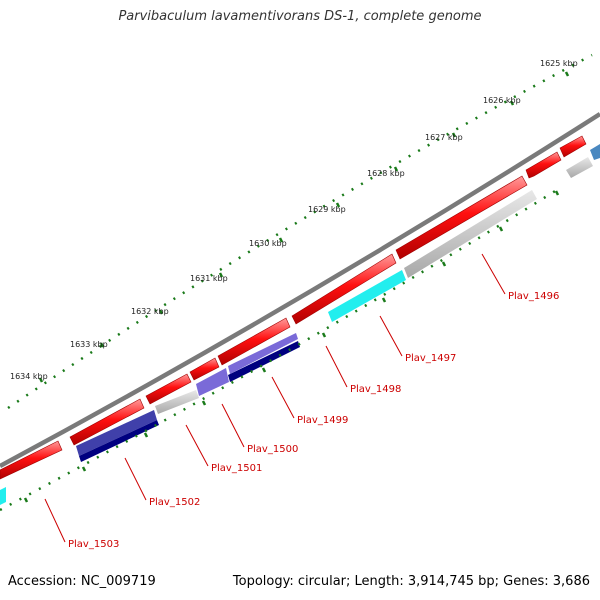  What do you see at coordinates (82, 581) in the screenshot?
I see `accession-text: Accession: NC_009719` at bounding box center [82, 581].